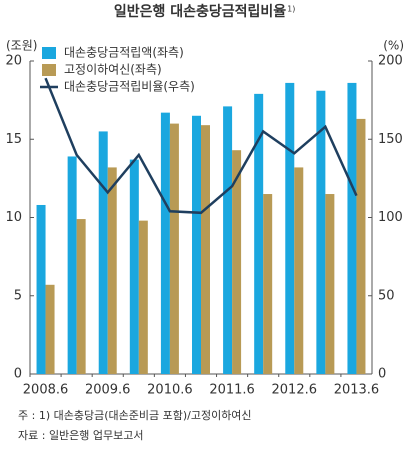 Image resolution: width=413 pixels, height=450 pixels. Describe the element at coordinates (390, 217) in the screenshot. I see `y2-tick-label: 100` at that location.